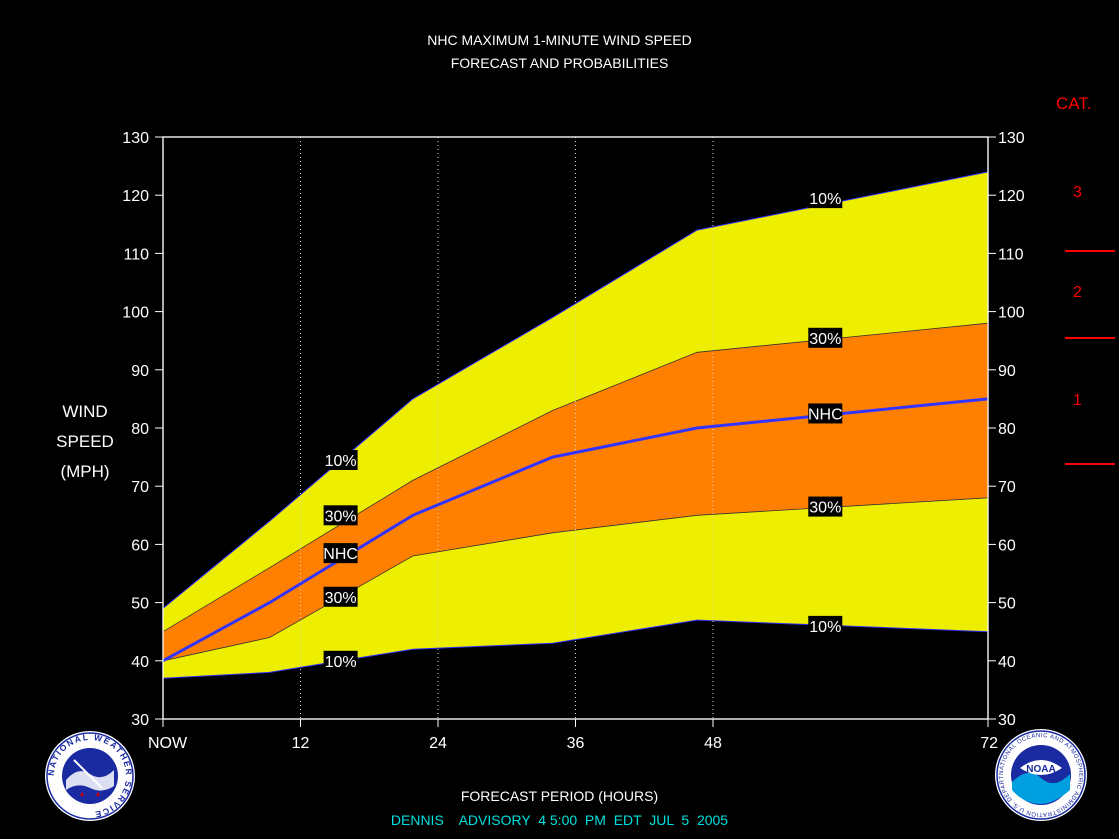 The height and width of the screenshot is (839, 1119). I want to click on y-tick-label-left-90: 90, so click(140, 371).